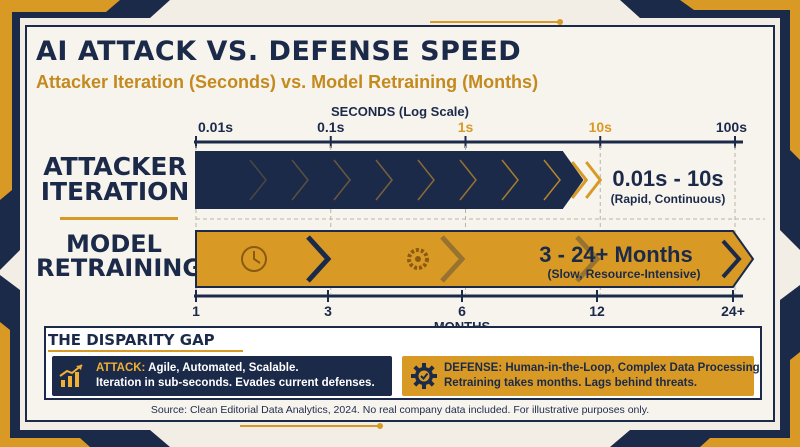  I want to click on gear-icon-hub, so click(418, 259).